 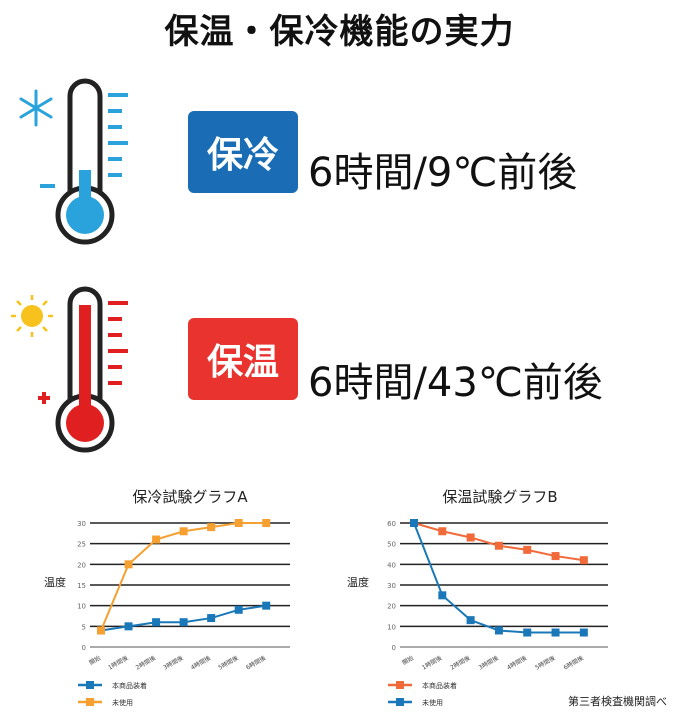 I want to click on cold-badge: 保冷, so click(x=243, y=152).